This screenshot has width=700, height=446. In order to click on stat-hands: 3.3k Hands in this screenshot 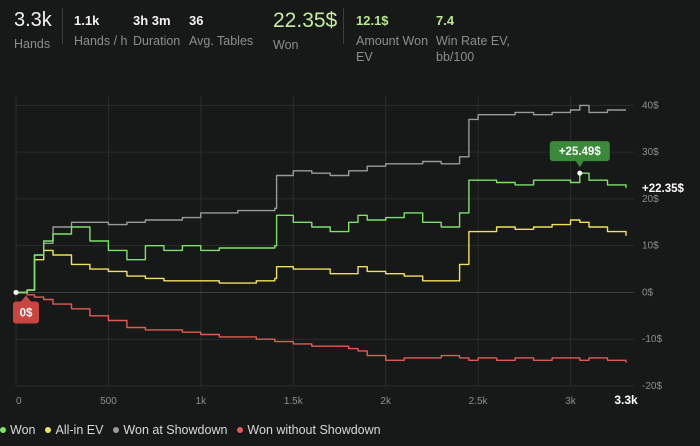, I will do `click(33, 31)`.